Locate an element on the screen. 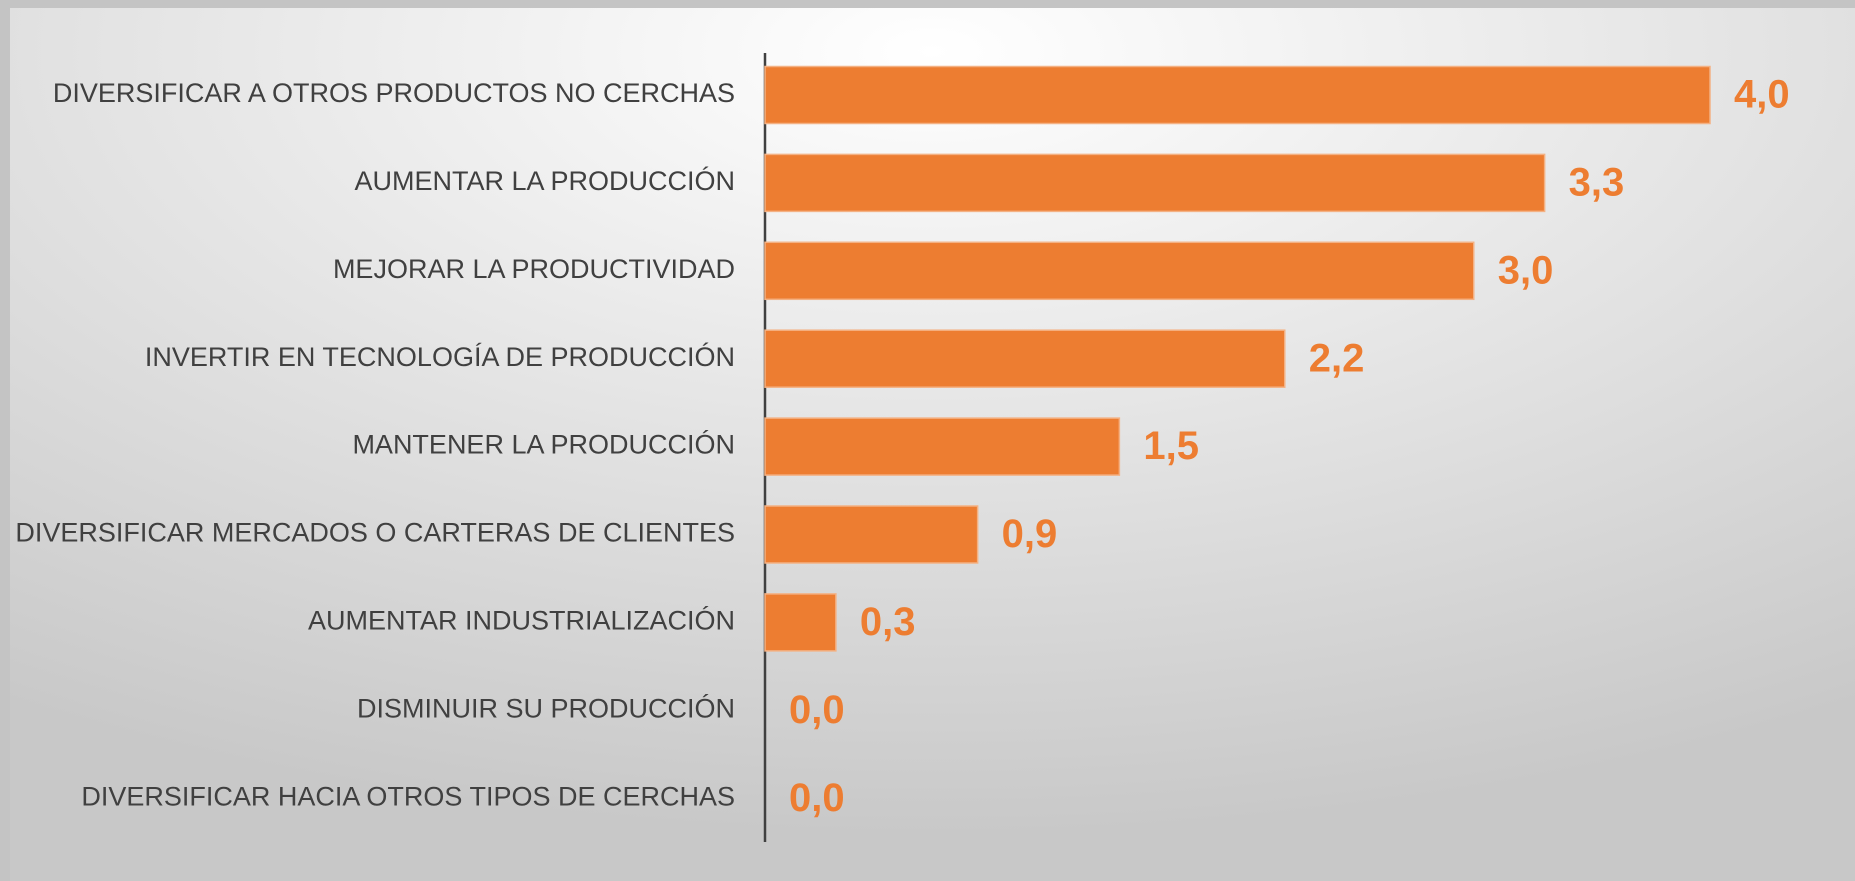 The height and width of the screenshot is (881, 1855). y-tick-label: MEJORAR LA PRODUCTIVIDAD is located at coordinates (534, 269).